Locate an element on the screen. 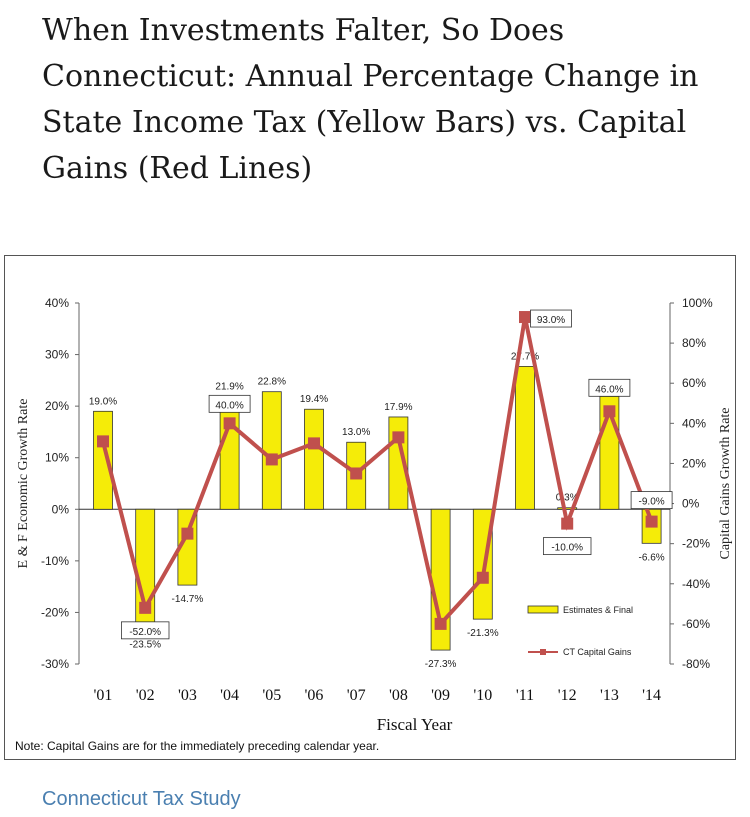 The height and width of the screenshot is (817, 750). x-tick-label: '07 is located at coordinates (356, 695).